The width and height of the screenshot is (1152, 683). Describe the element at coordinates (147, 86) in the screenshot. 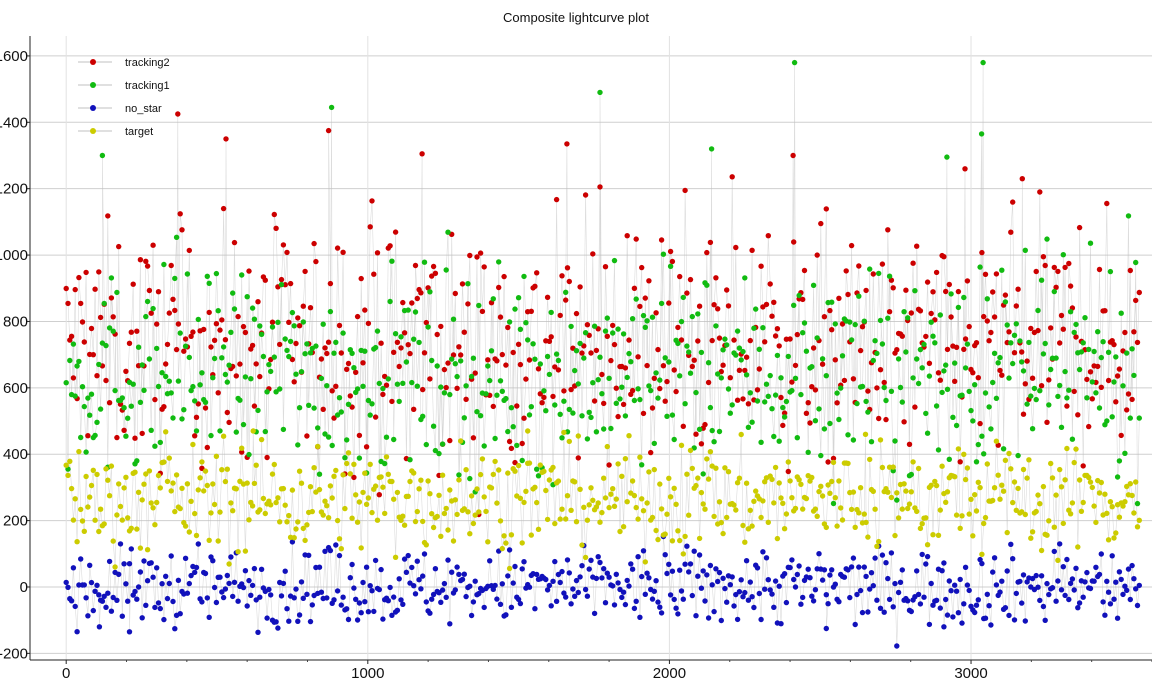

I see `legend-label: tracking1` at that location.